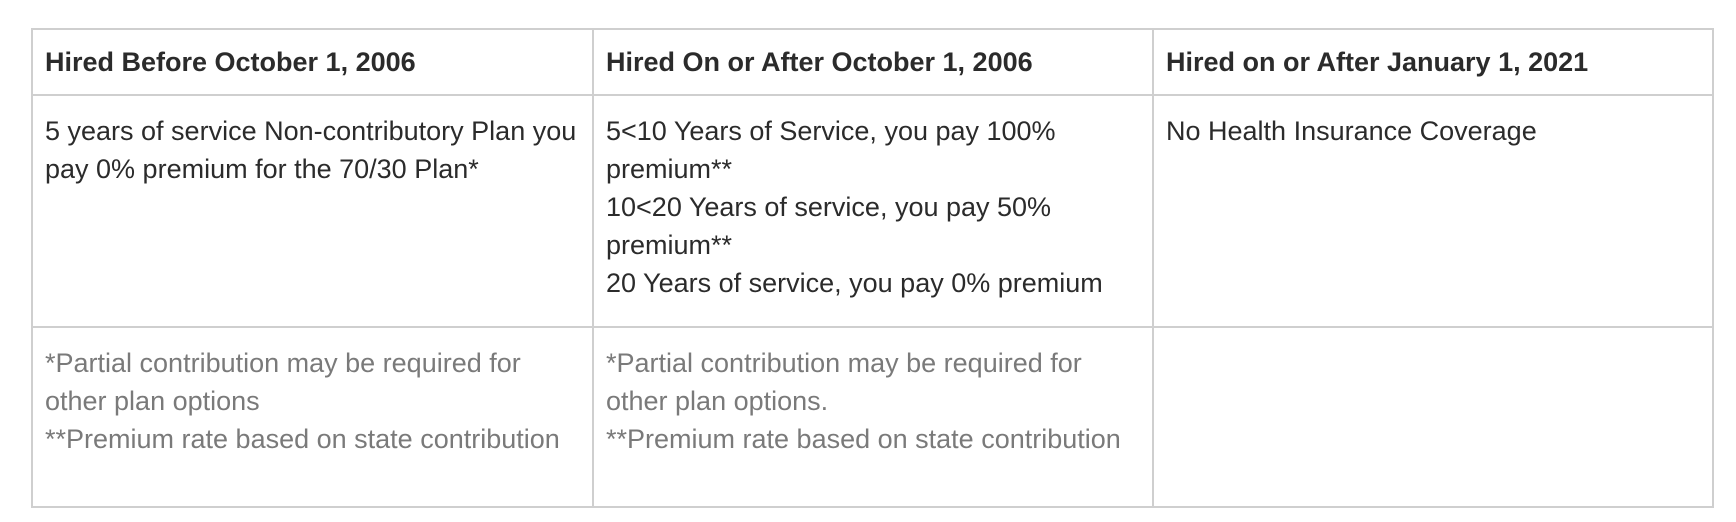 The width and height of the screenshot is (1736, 522). What do you see at coordinates (854, 283) in the screenshot?
I see `premium-tier-20-plus: 20 Years of service, you pay 0% premium` at bounding box center [854, 283].